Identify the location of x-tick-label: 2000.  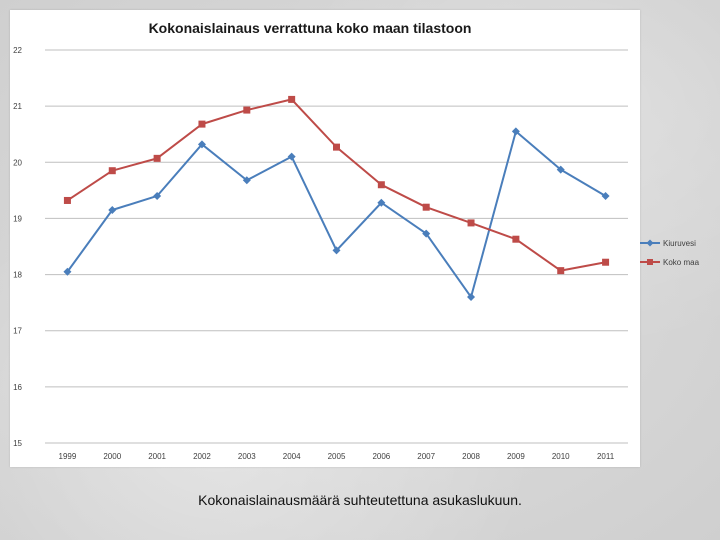
(112, 456).